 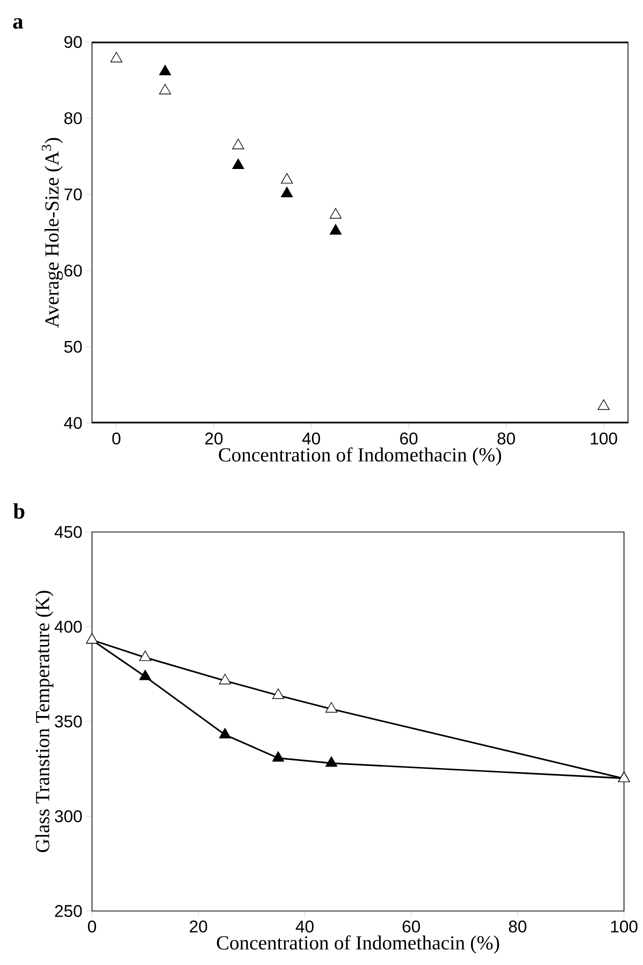 What do you see at coordinates (73, 346) in the screenshot?
I see `y-tick-label: 50` at bounding box center [73, 346].